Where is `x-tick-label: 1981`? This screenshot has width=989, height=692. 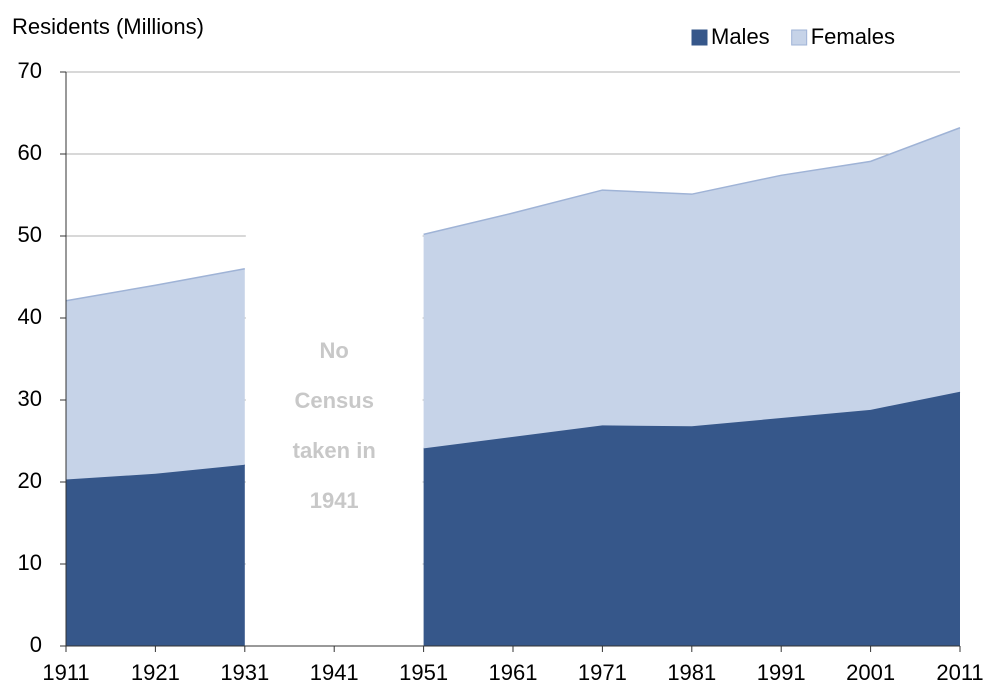
x-tick-label: 1981 is located at coordinates (691, 672).